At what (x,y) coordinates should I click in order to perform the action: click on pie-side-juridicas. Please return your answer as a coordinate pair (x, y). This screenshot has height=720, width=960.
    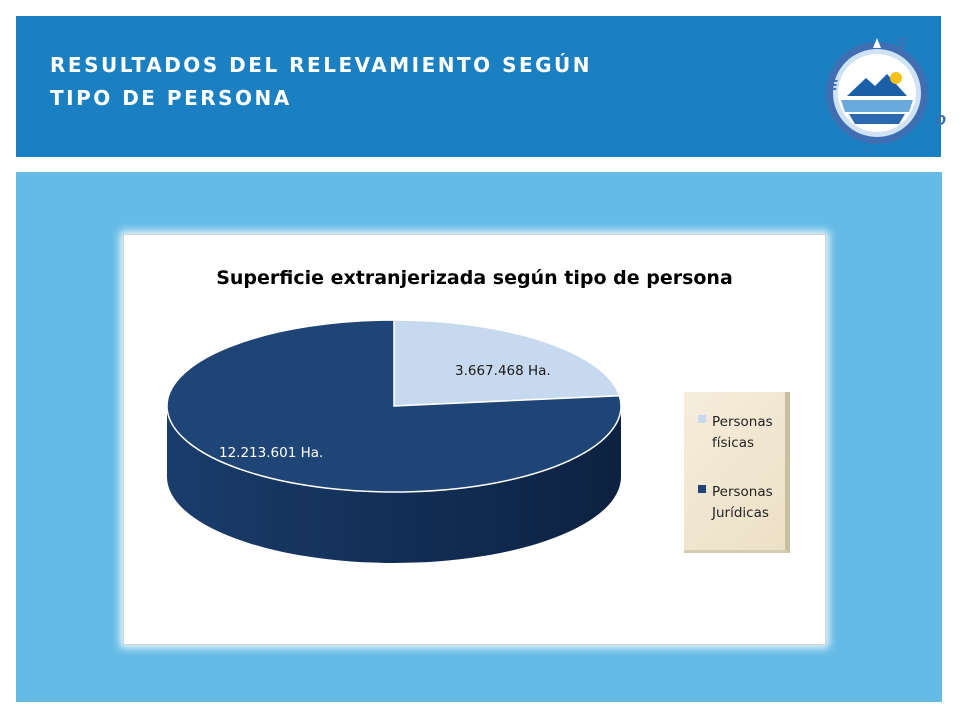
    Looking at the image, I should click on (394, 484).